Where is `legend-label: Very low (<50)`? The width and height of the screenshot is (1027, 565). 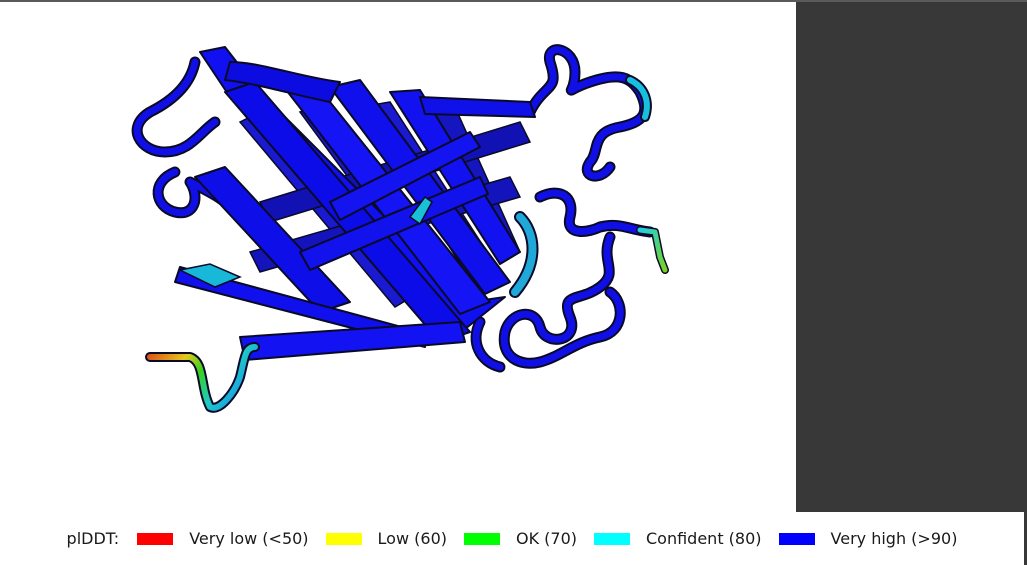
legend-label: Very low (<50) is located at coordinates (249, 538).